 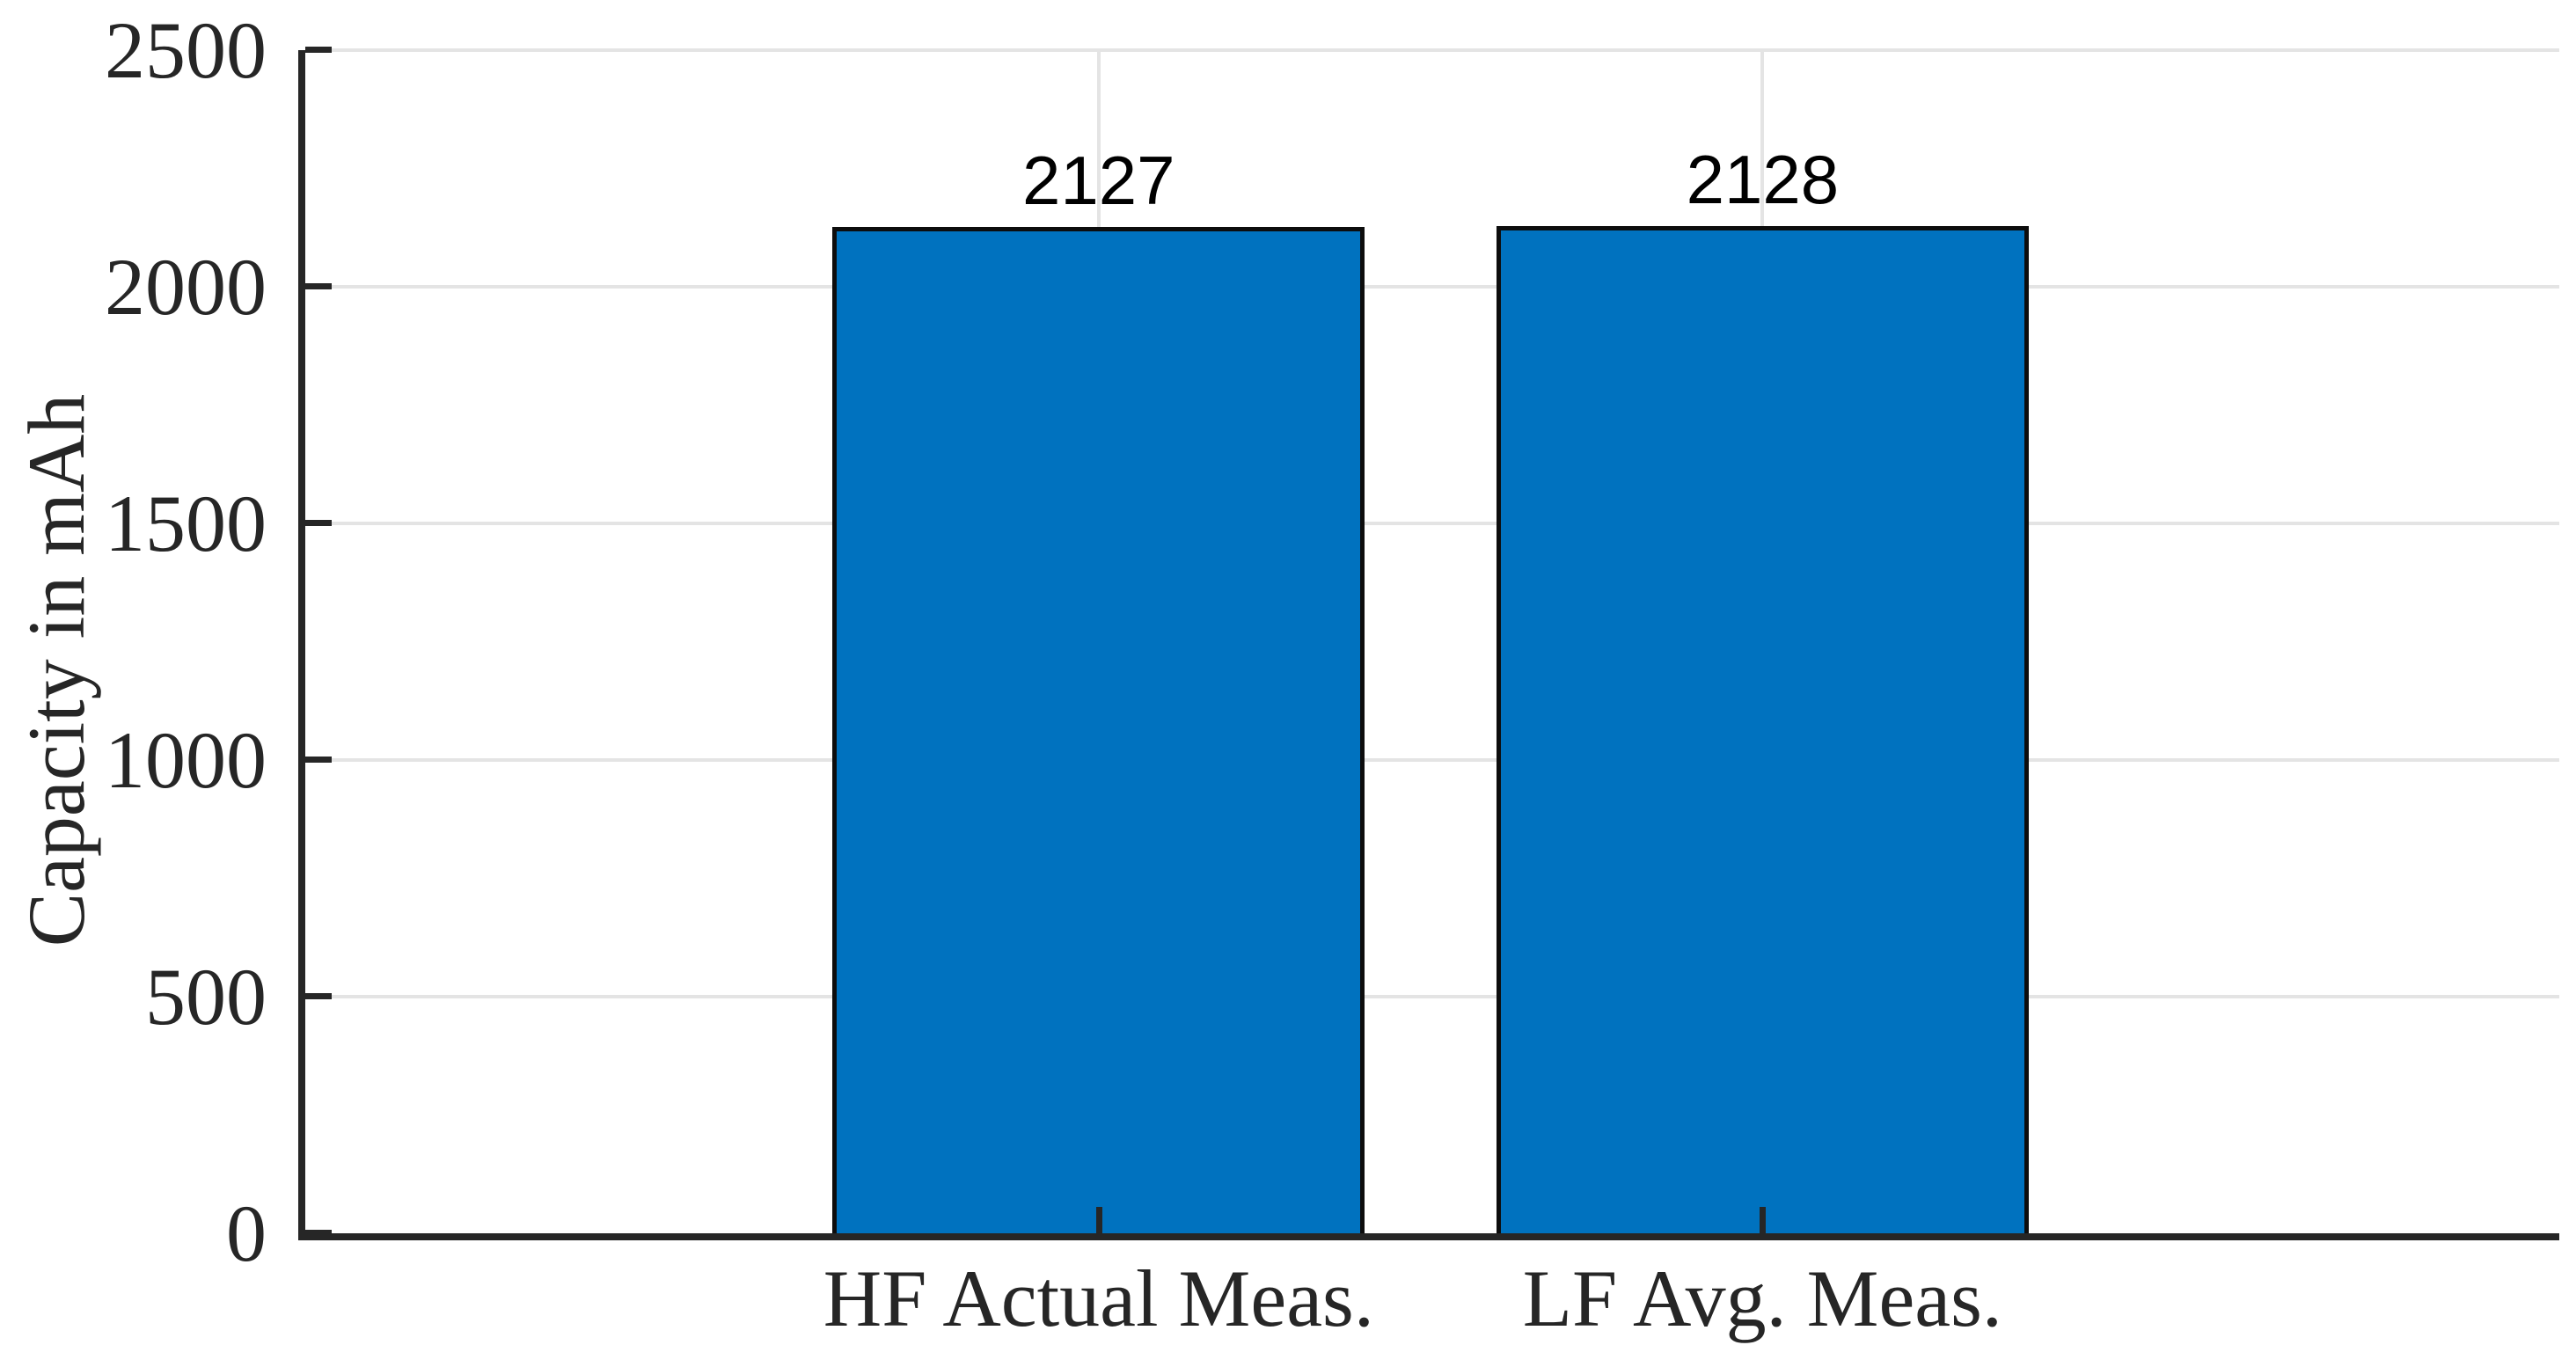 What do you see at coordinates (246, 1233) in the screenshot?
I see `y-tick-label: 0` at bounding box center [246, 1233].